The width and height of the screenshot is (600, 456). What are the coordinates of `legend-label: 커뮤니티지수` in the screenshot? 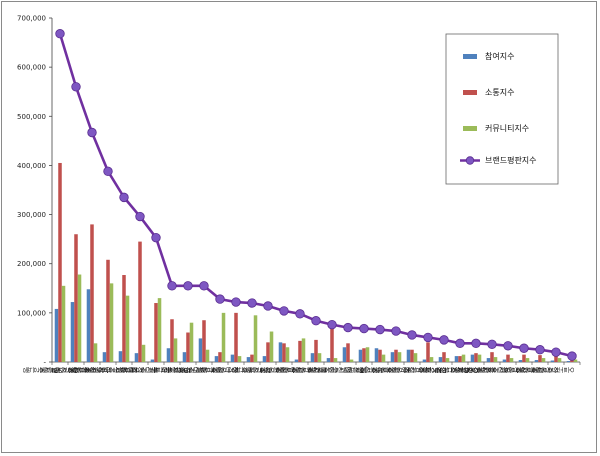 It's located at (507, 128).